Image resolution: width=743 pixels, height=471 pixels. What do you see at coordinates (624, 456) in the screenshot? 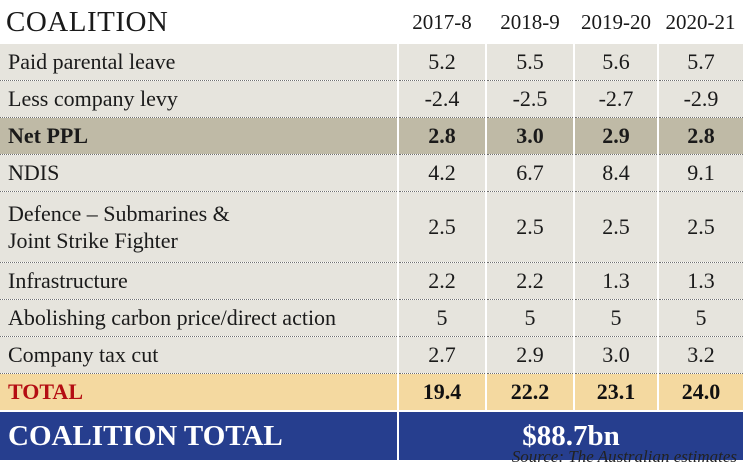
I see `source-note: Source: The Australian estimates` at bounding box center [624, 456].